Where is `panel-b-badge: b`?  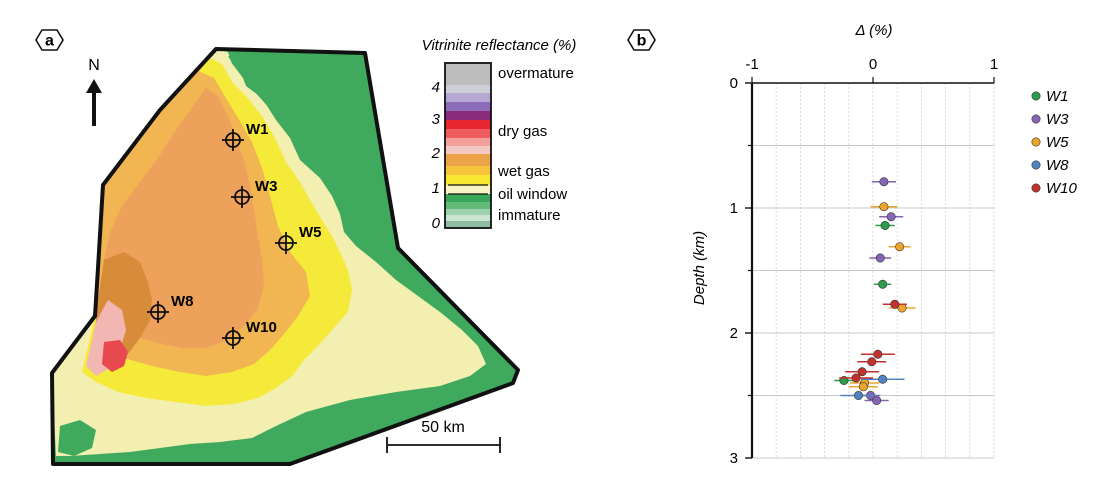
panel-b-badge: b is located at coordinates (641, 40).